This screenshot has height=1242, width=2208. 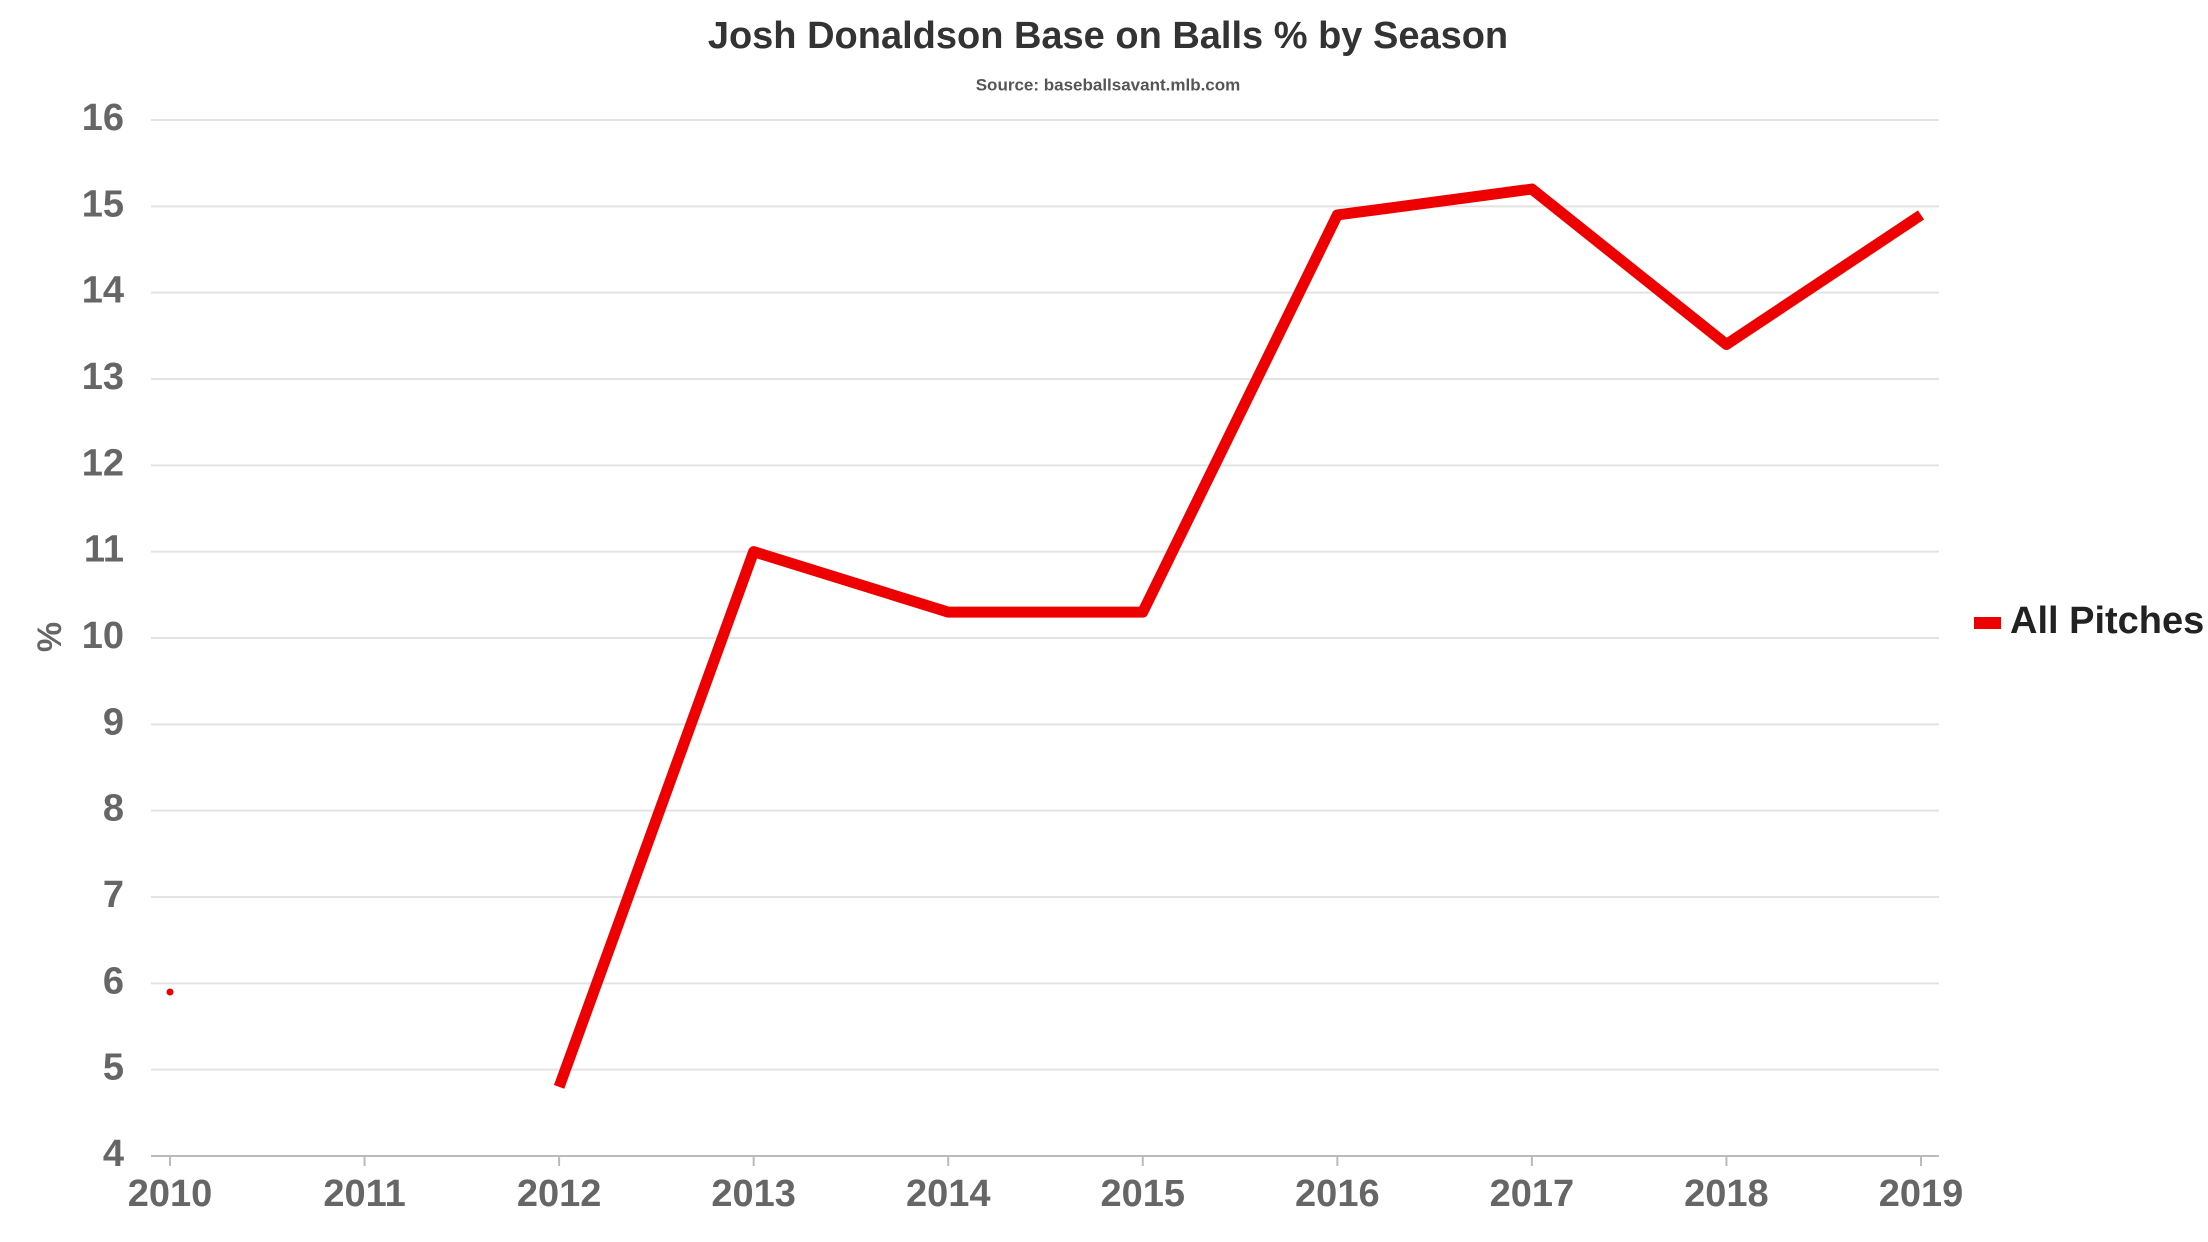 I want to click on x-tick-label: 2014, so click(x=948, y=1194).